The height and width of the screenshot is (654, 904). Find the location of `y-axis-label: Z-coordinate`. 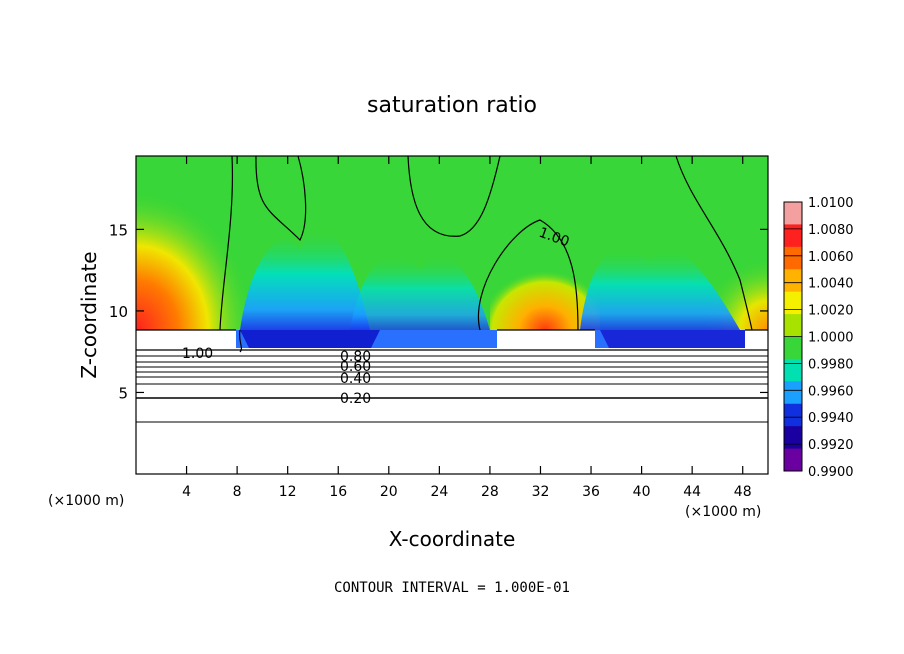

y-axis-label: Z-coordinate is located at coordinates (89, 314).